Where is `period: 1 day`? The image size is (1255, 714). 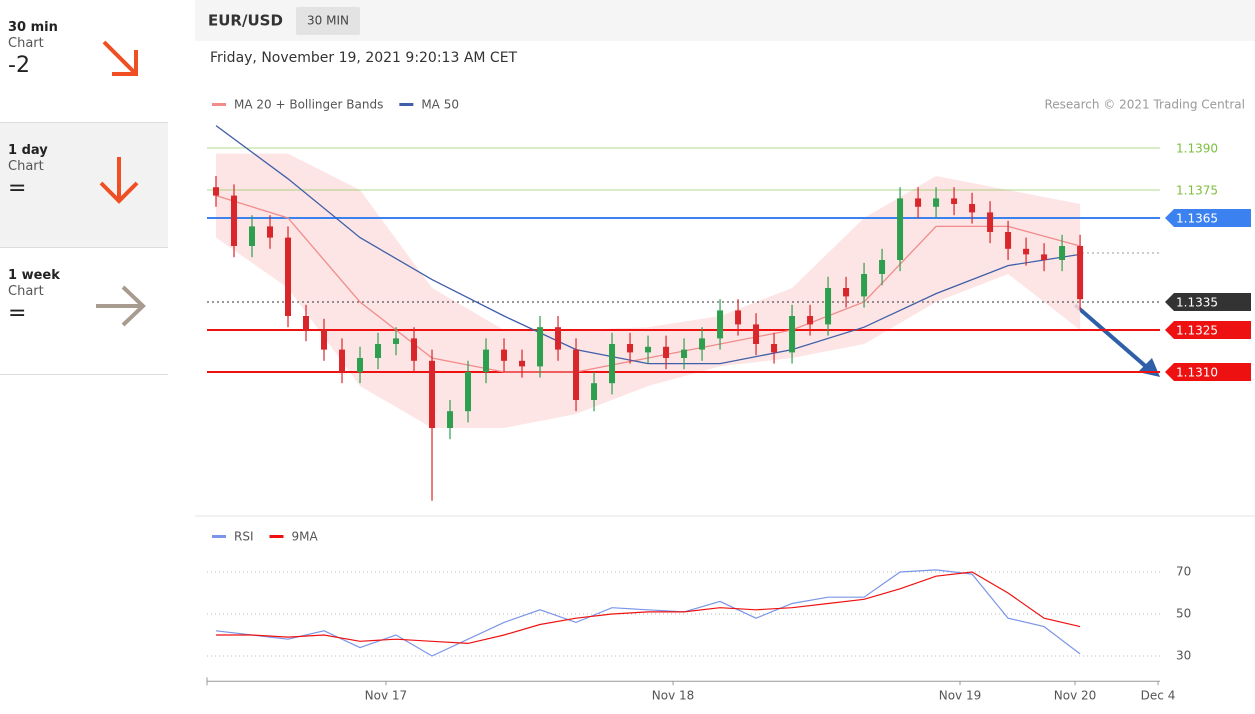
period: 1 day is located at coordinates (28, 150).